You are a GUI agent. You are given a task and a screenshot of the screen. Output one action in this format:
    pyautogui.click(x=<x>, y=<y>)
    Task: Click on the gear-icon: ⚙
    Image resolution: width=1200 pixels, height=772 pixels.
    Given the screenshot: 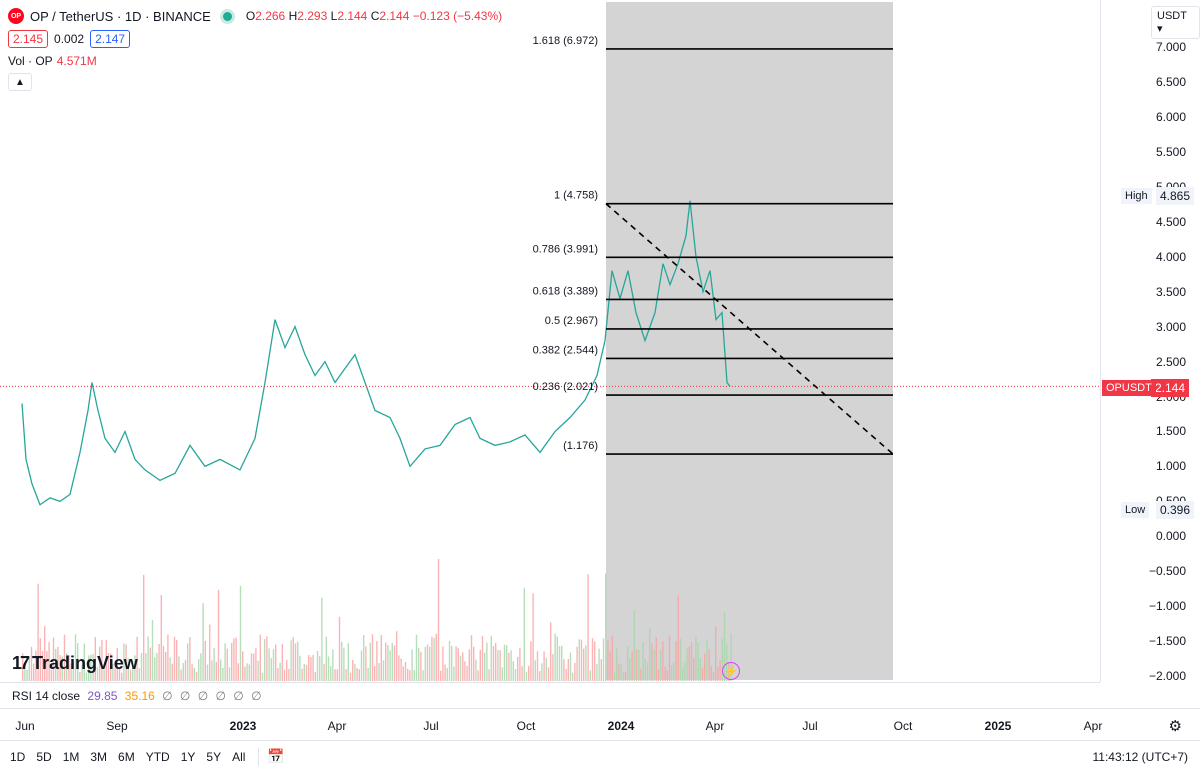 What is the action you would take?
    pyautogui.click(x=1175, y=726)
    